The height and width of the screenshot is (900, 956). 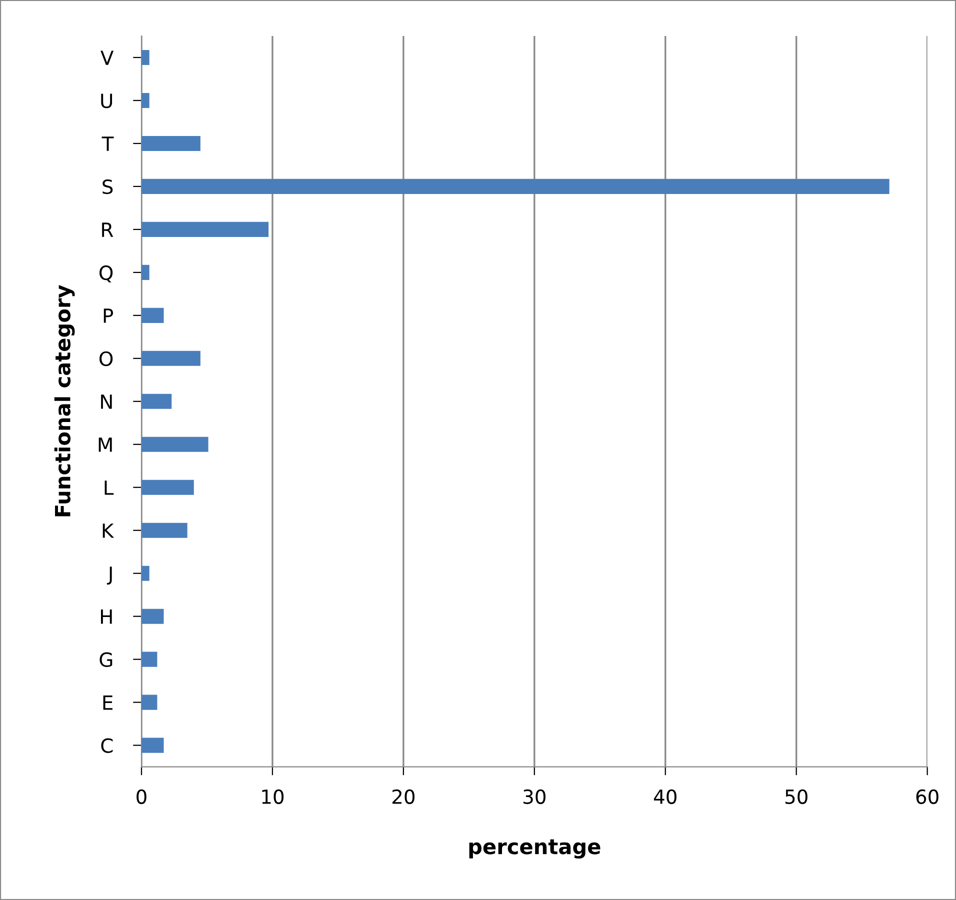 I want to click on y-tick-label: P, so click(x=109, y=315).